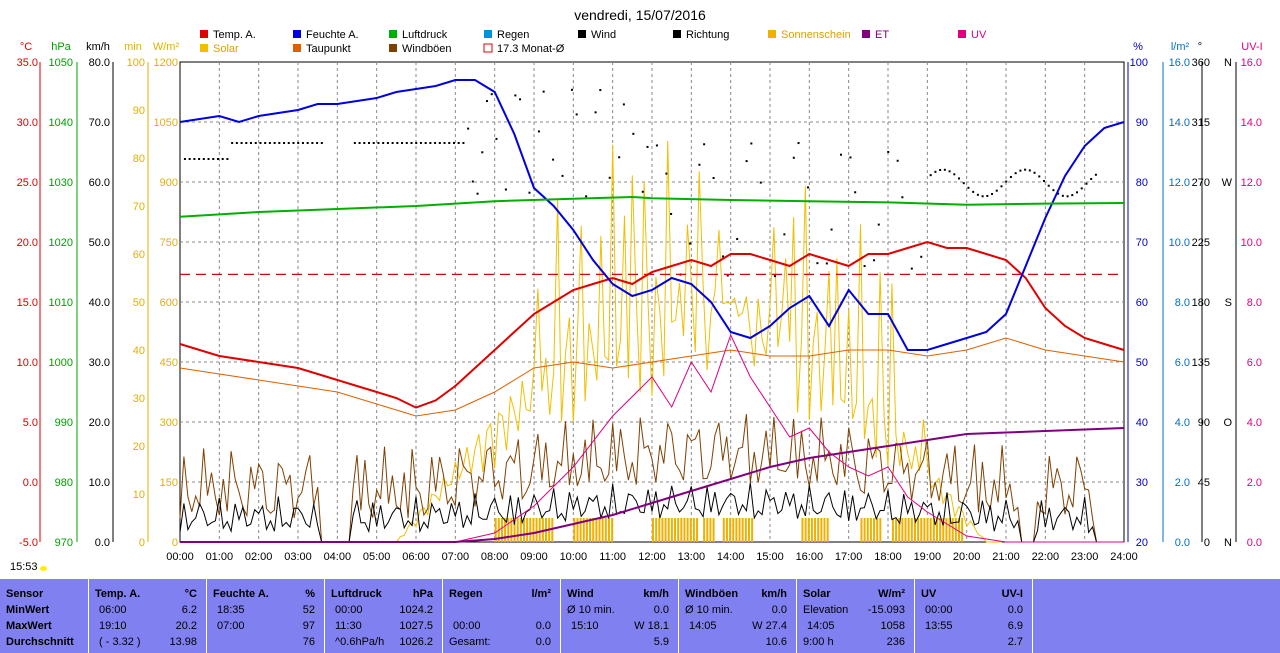 The height and width of the screenshot is (653, 1280). I want to click on left-axis-tick: 1040, so click(61, 123).